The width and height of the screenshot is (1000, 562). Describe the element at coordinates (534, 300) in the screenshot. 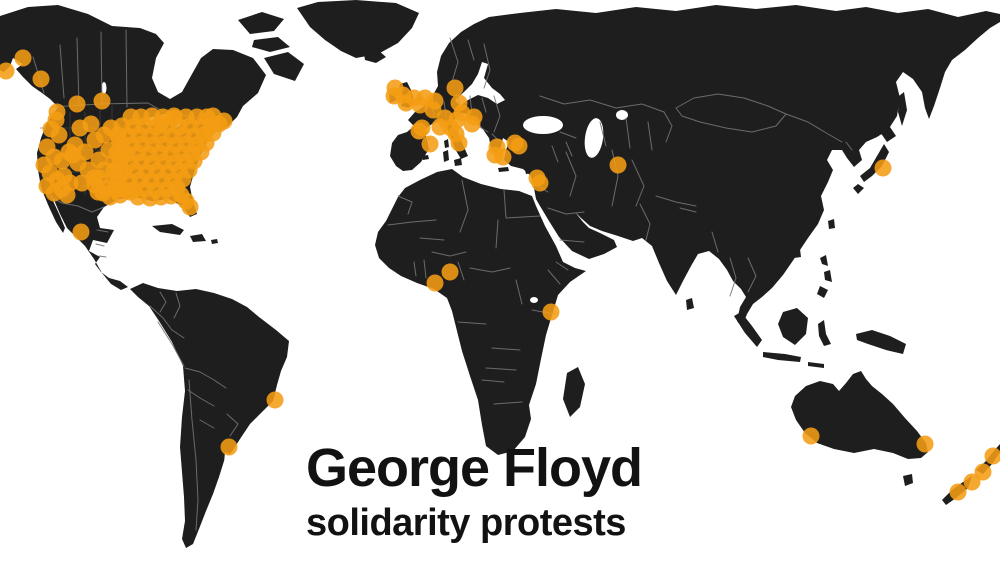

I see `lake-victoria` at that location.